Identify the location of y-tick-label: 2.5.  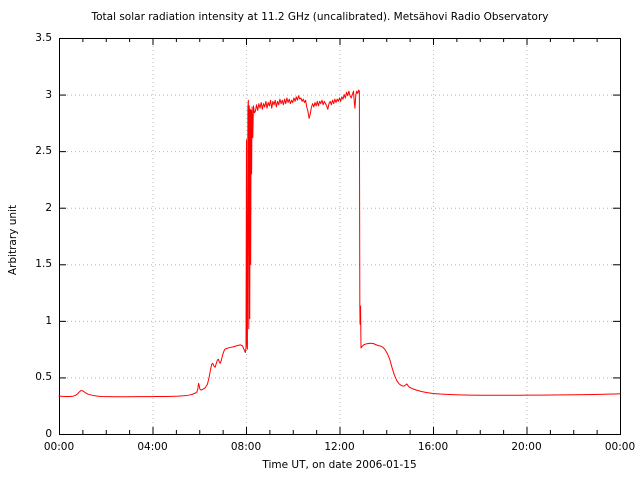
(43, 151).